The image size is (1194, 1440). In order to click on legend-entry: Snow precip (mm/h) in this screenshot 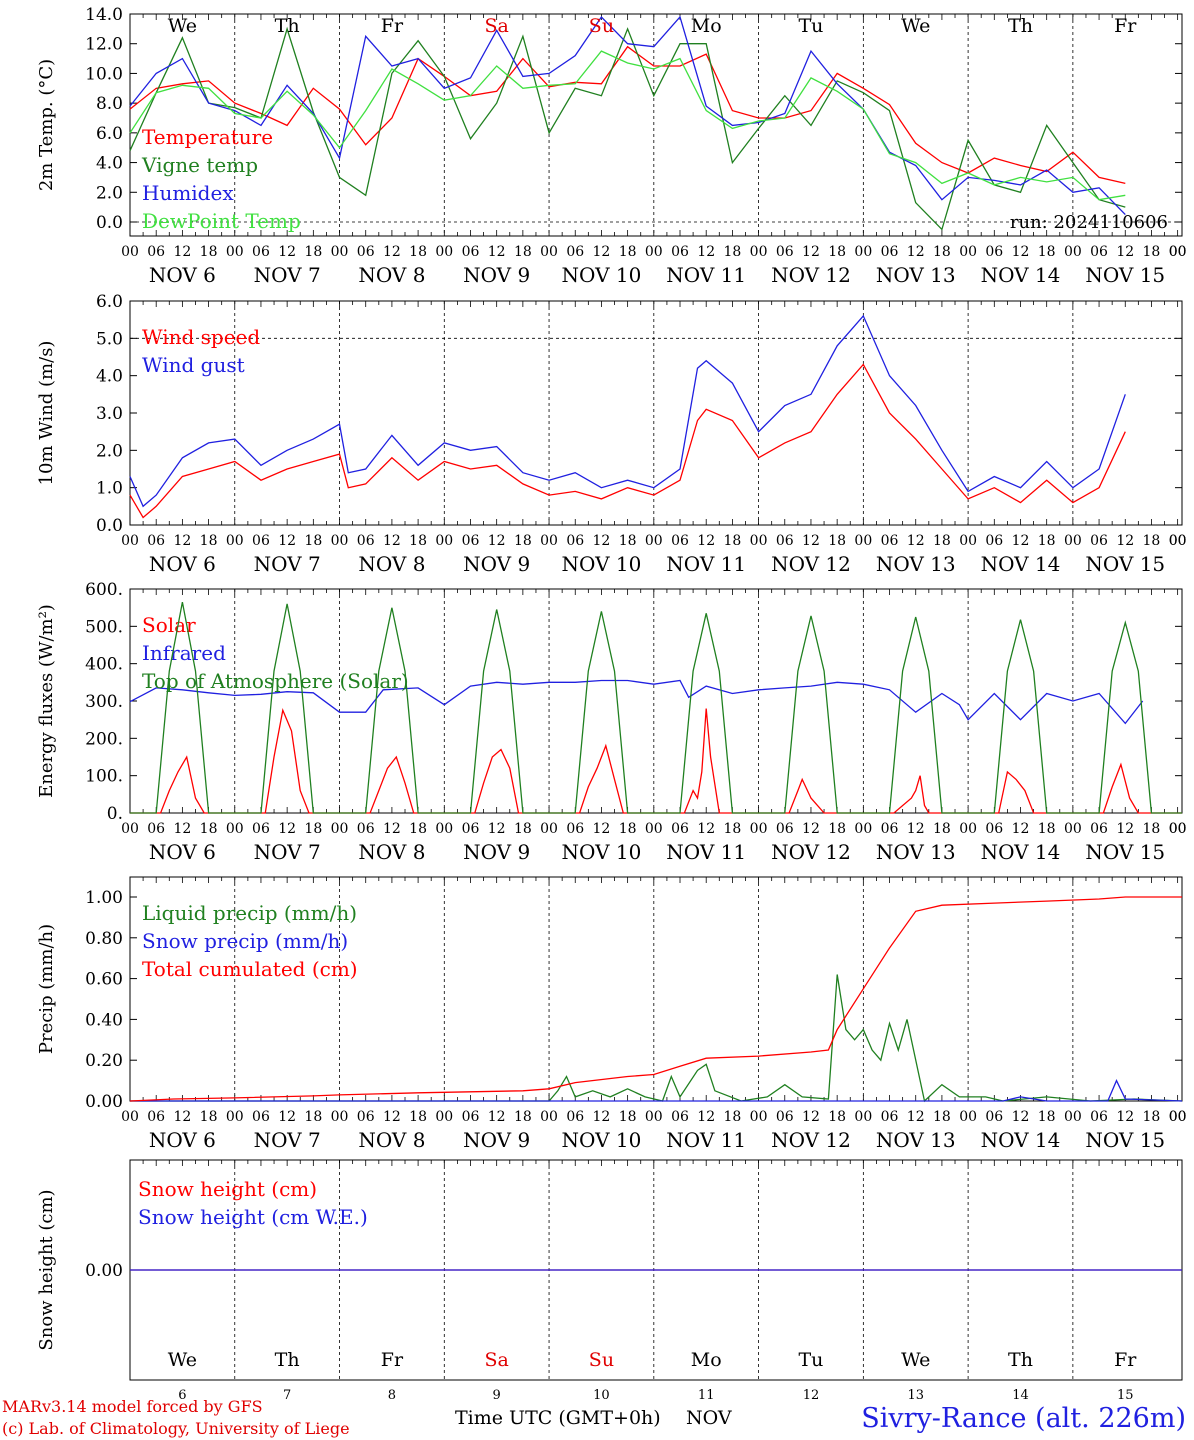, I will do `click(245, 941)`.